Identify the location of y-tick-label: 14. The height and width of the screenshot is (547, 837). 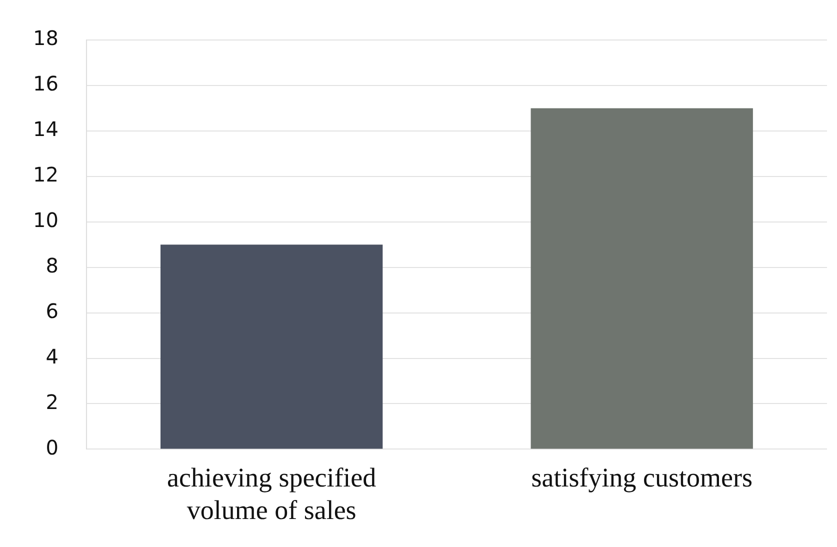
(45, 129).